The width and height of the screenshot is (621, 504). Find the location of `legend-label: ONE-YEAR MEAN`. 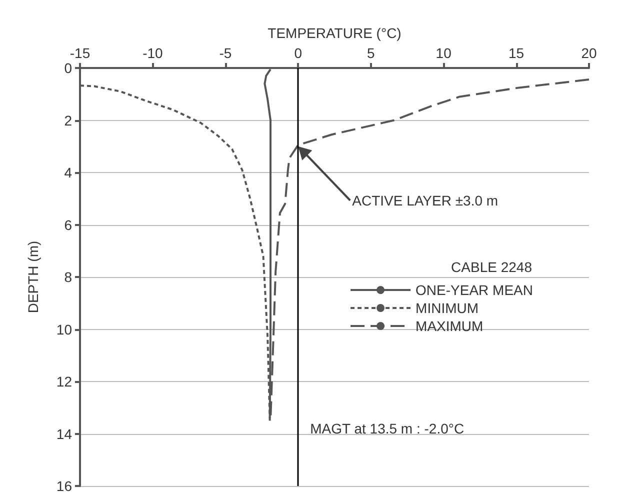

legend-label: ONE-YEAR MEAN is located at coordinates (475, 290).